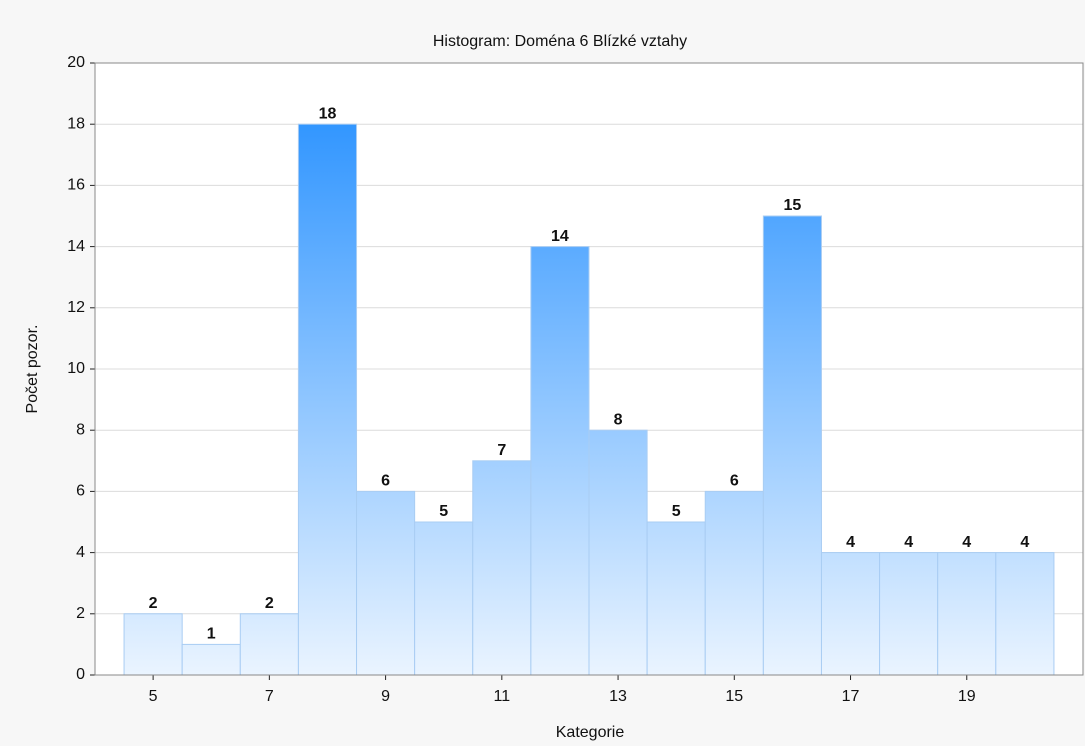 This screenshot has height=746, width=1085. I want to click on data-label: 15, so click(793, 205).